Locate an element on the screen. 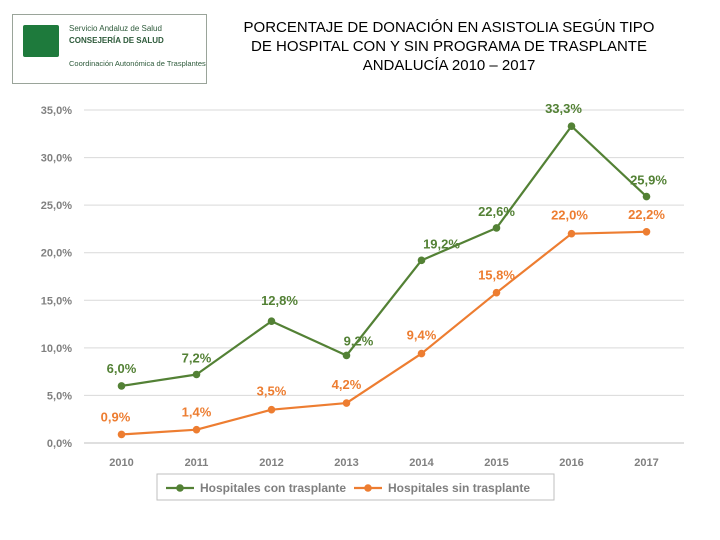  chart-title-line-3: ANDALUCÍA 2010 – 2017 is located at coordinates (449, 65).